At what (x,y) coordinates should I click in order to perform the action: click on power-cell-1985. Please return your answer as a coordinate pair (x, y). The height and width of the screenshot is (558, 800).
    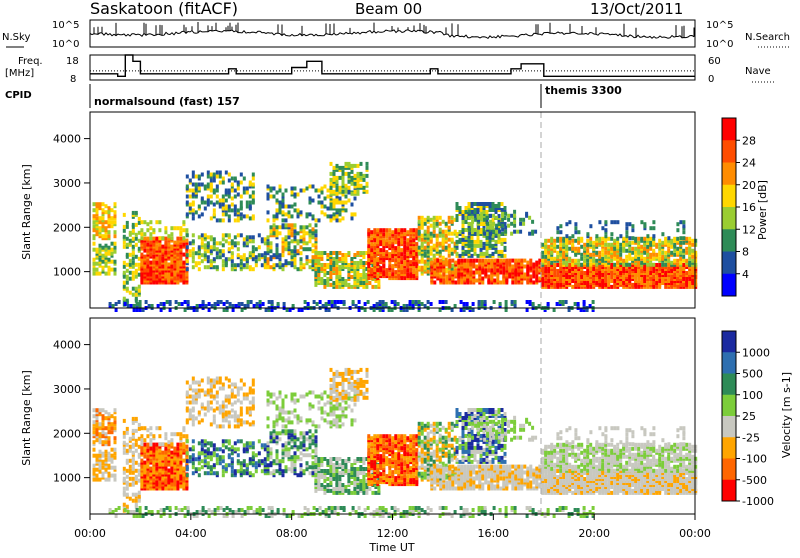
    Looking at the image, I should click on (428, 232).